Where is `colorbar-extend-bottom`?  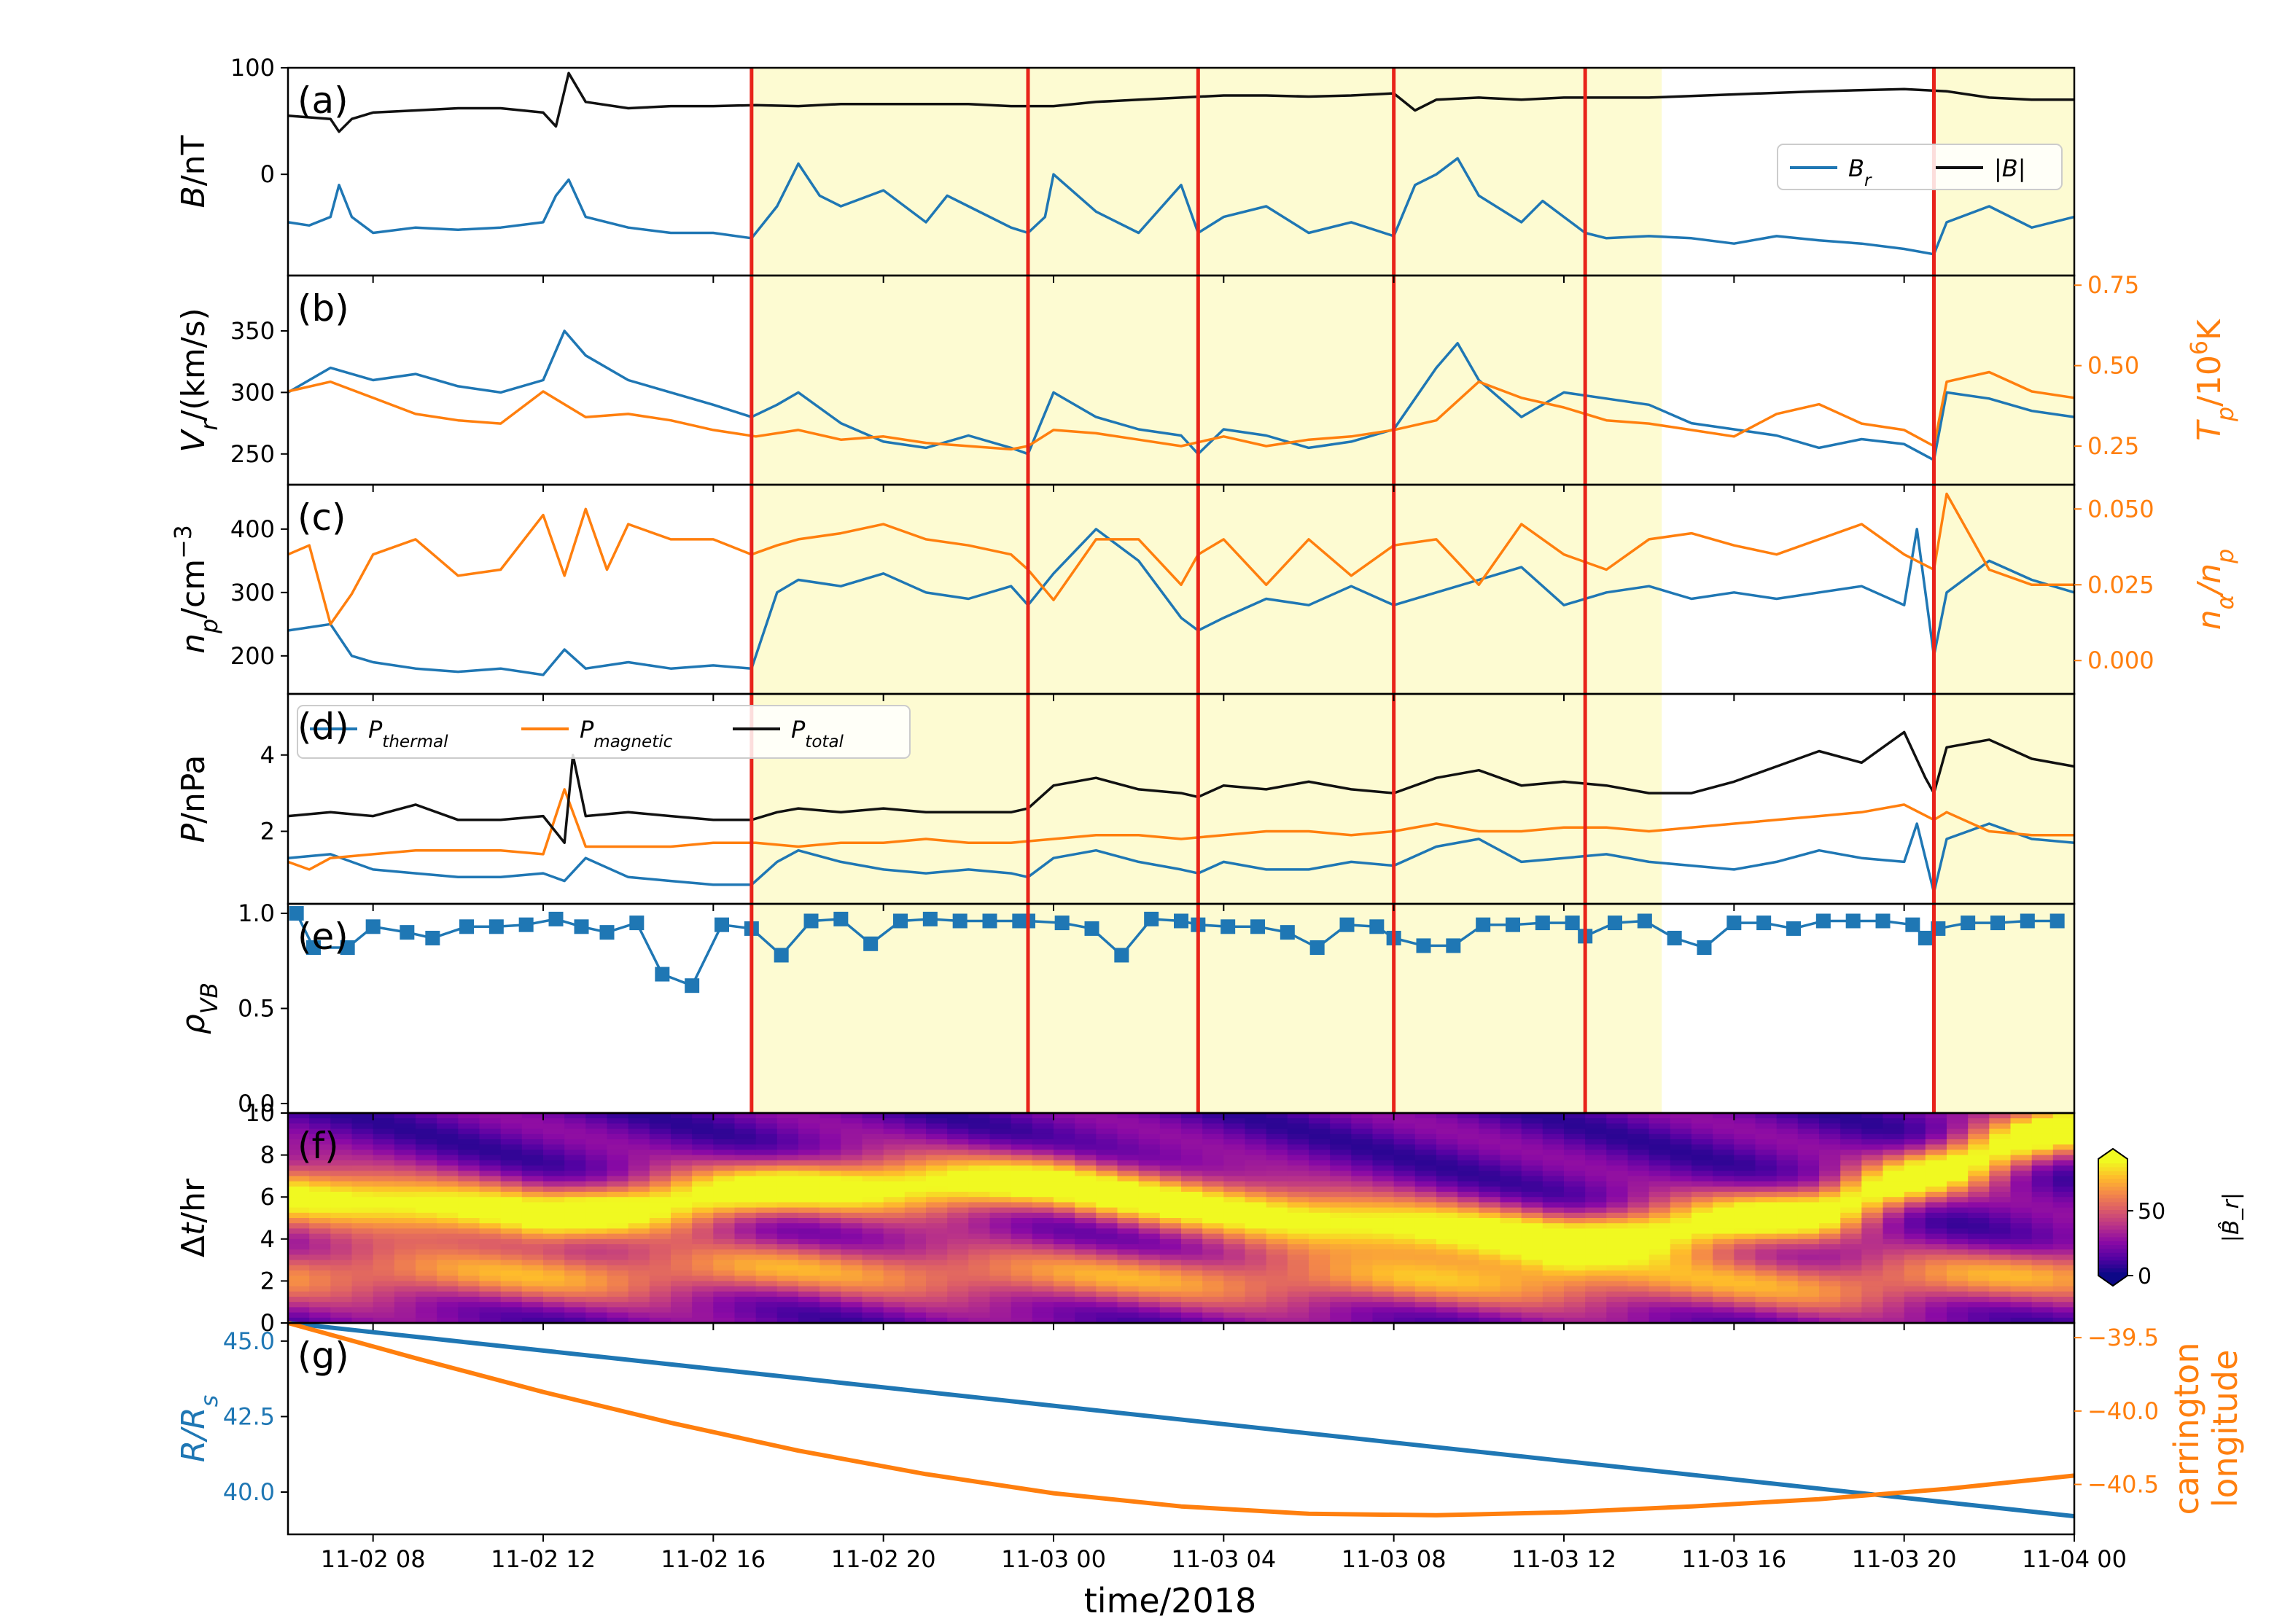 colorbar-extend-bottom is located at coordinates (2112, 1281).